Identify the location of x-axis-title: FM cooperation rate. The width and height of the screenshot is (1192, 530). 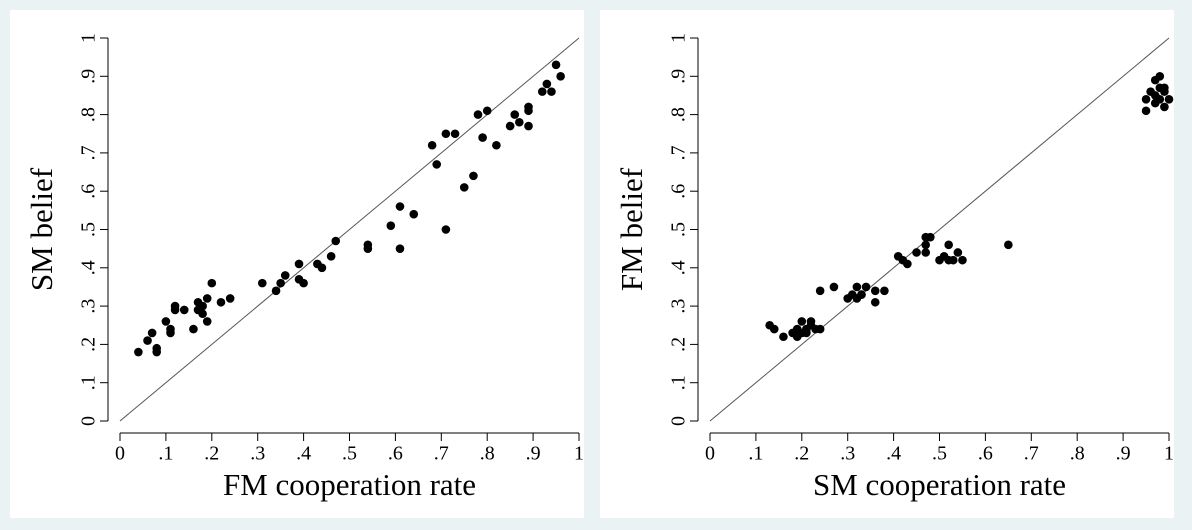
(349, 484).